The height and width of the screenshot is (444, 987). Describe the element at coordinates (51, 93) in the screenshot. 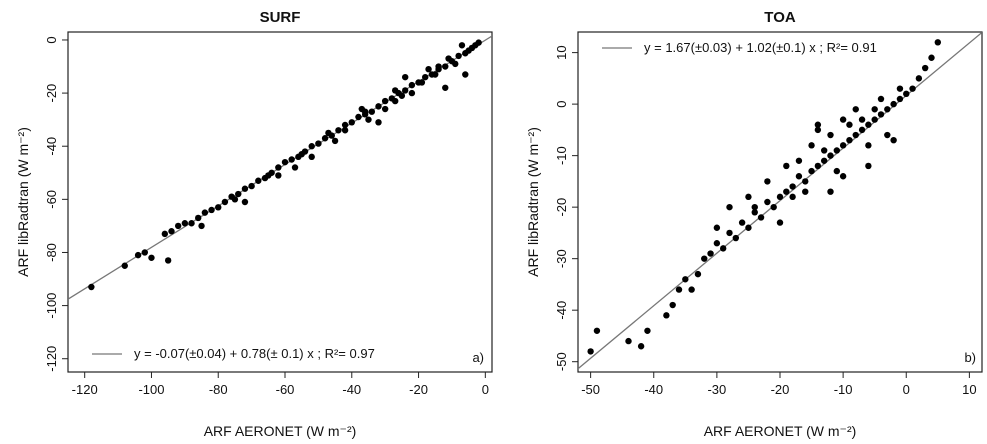

I see `y-tick-label: -20` at that location.